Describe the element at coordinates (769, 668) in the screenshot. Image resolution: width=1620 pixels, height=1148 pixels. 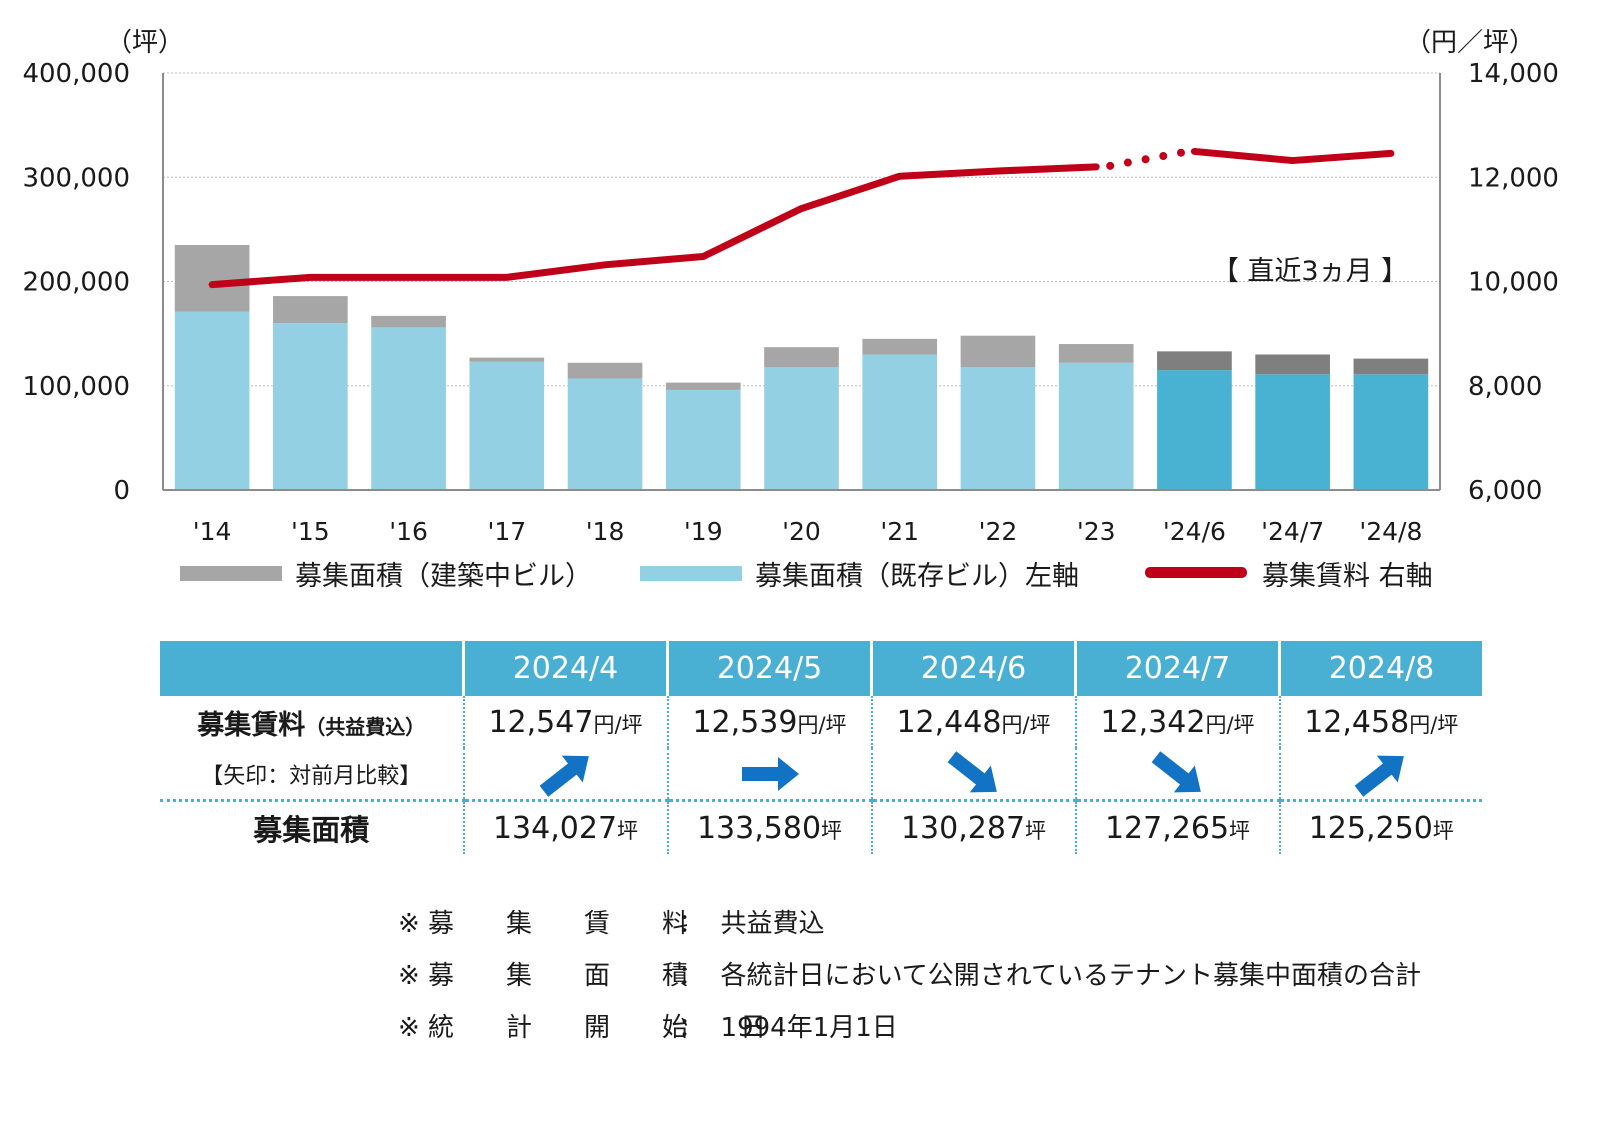
I see `table-header-month: 2024/5` at that location.